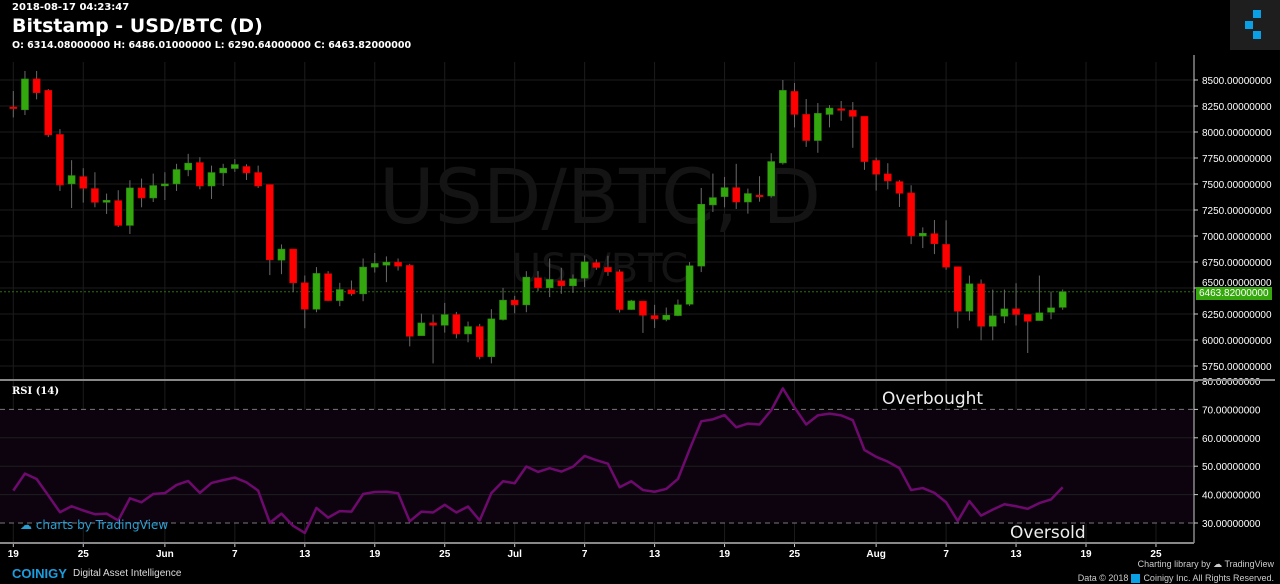 The height and width of the screenshot is (584, 1280). Describe the element at coordinates (875, 554) in the screenshot. I see `date-tick-label: Aug` at that location.